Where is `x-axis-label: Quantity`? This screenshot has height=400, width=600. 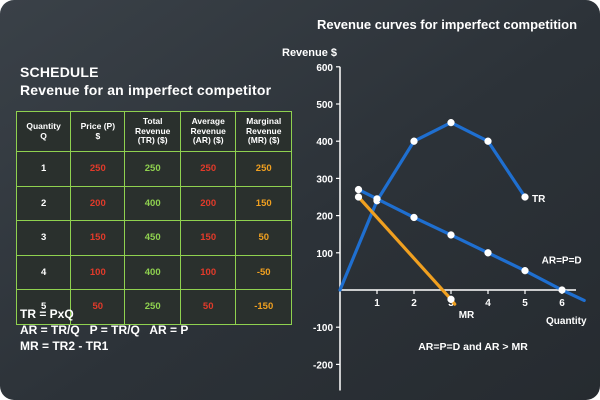 x-axis-label: Quantity is located at coordinates (566, 321).